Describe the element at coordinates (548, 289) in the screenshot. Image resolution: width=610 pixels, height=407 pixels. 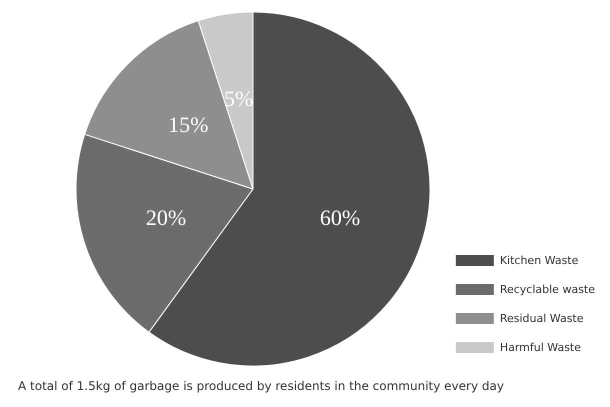
I see `legend-label: Recyclable waste` at that location.